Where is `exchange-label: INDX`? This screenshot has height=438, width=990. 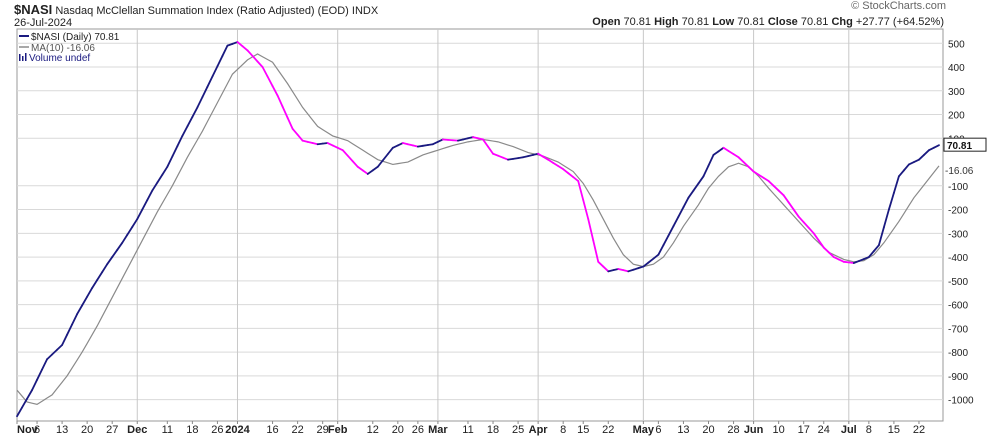 exchange-label: INDX is located at coordinates (365, 11).